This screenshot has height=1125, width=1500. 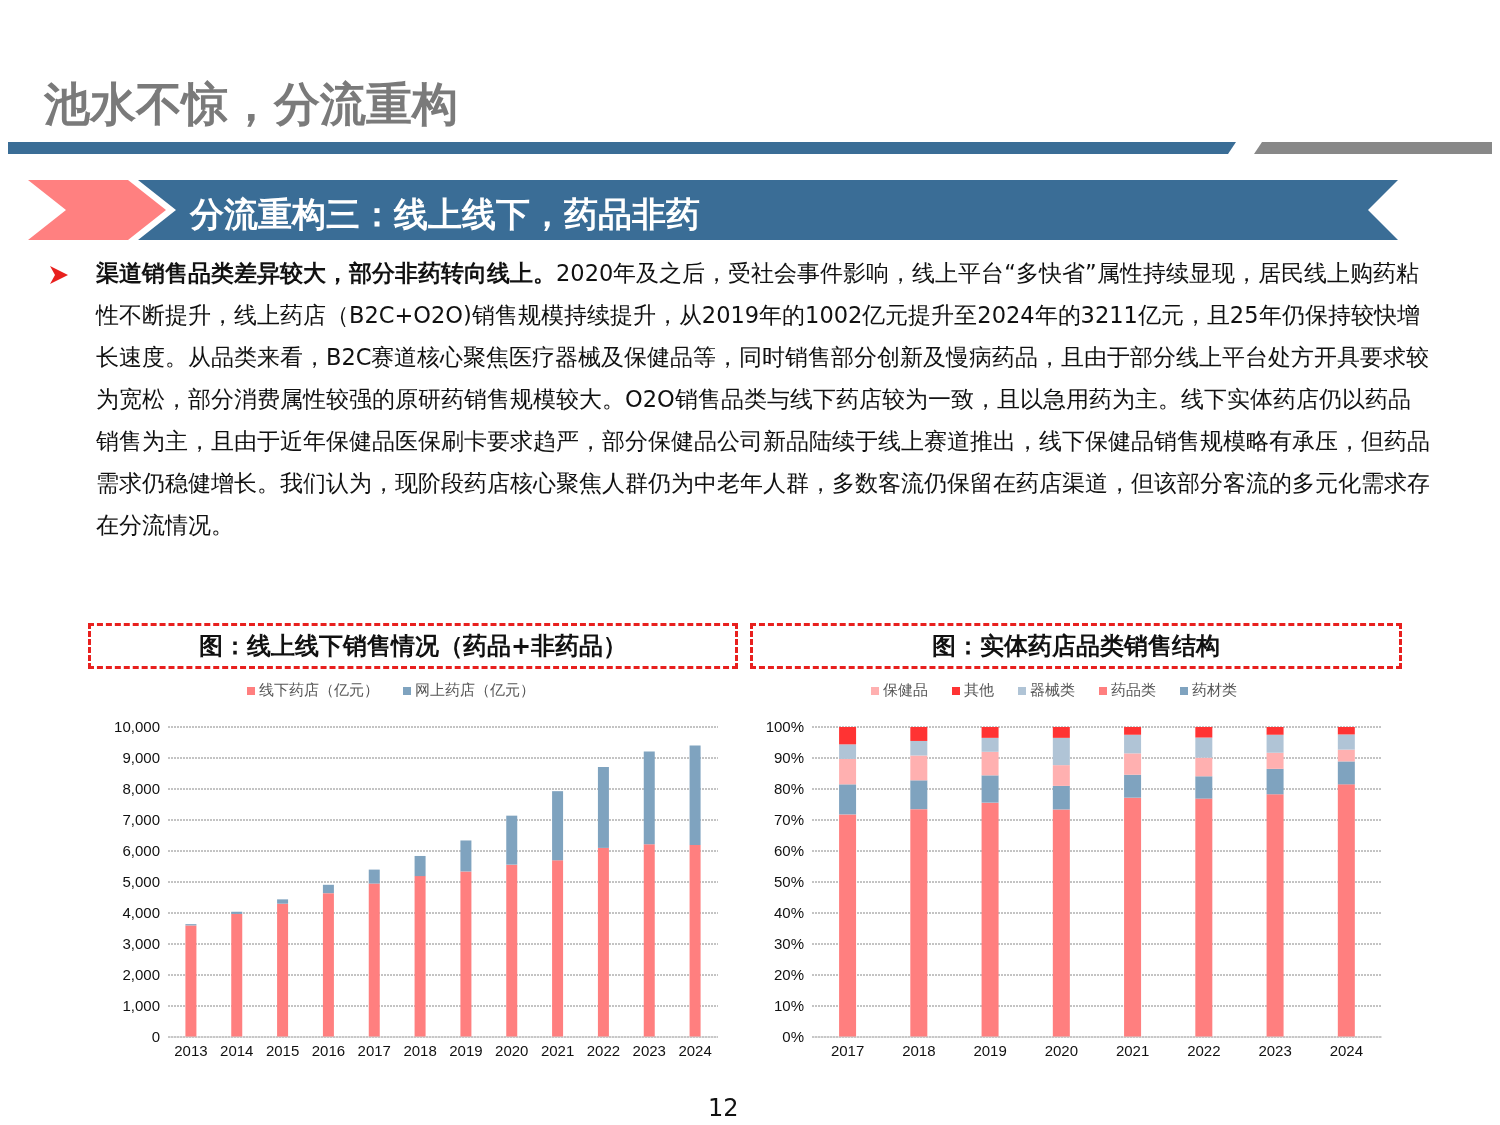 I want to click on y-tick-label: 100%, so click(x=784, y=727).